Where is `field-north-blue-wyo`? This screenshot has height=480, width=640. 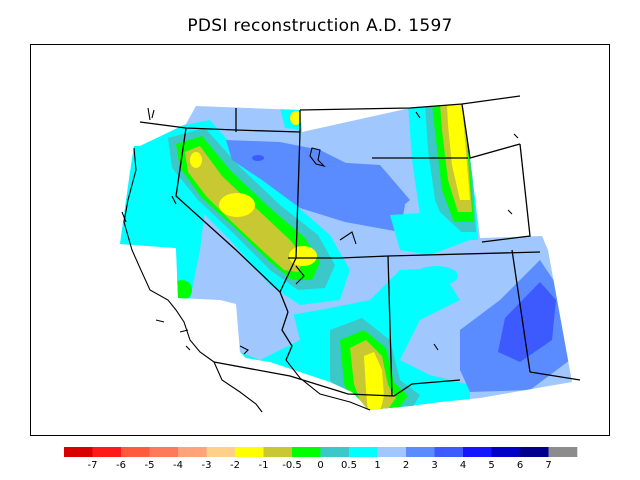 field-north-blue-wyo is located at coordinates (355, 192).